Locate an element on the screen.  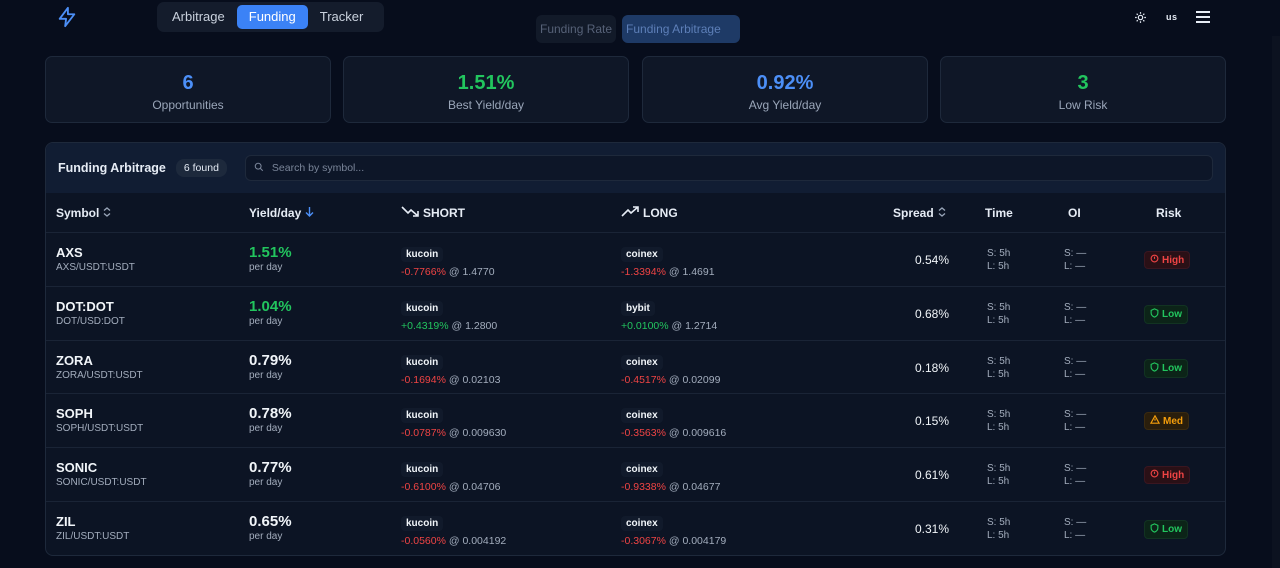
col-short: SHORT is located at coordinates (433, 213).